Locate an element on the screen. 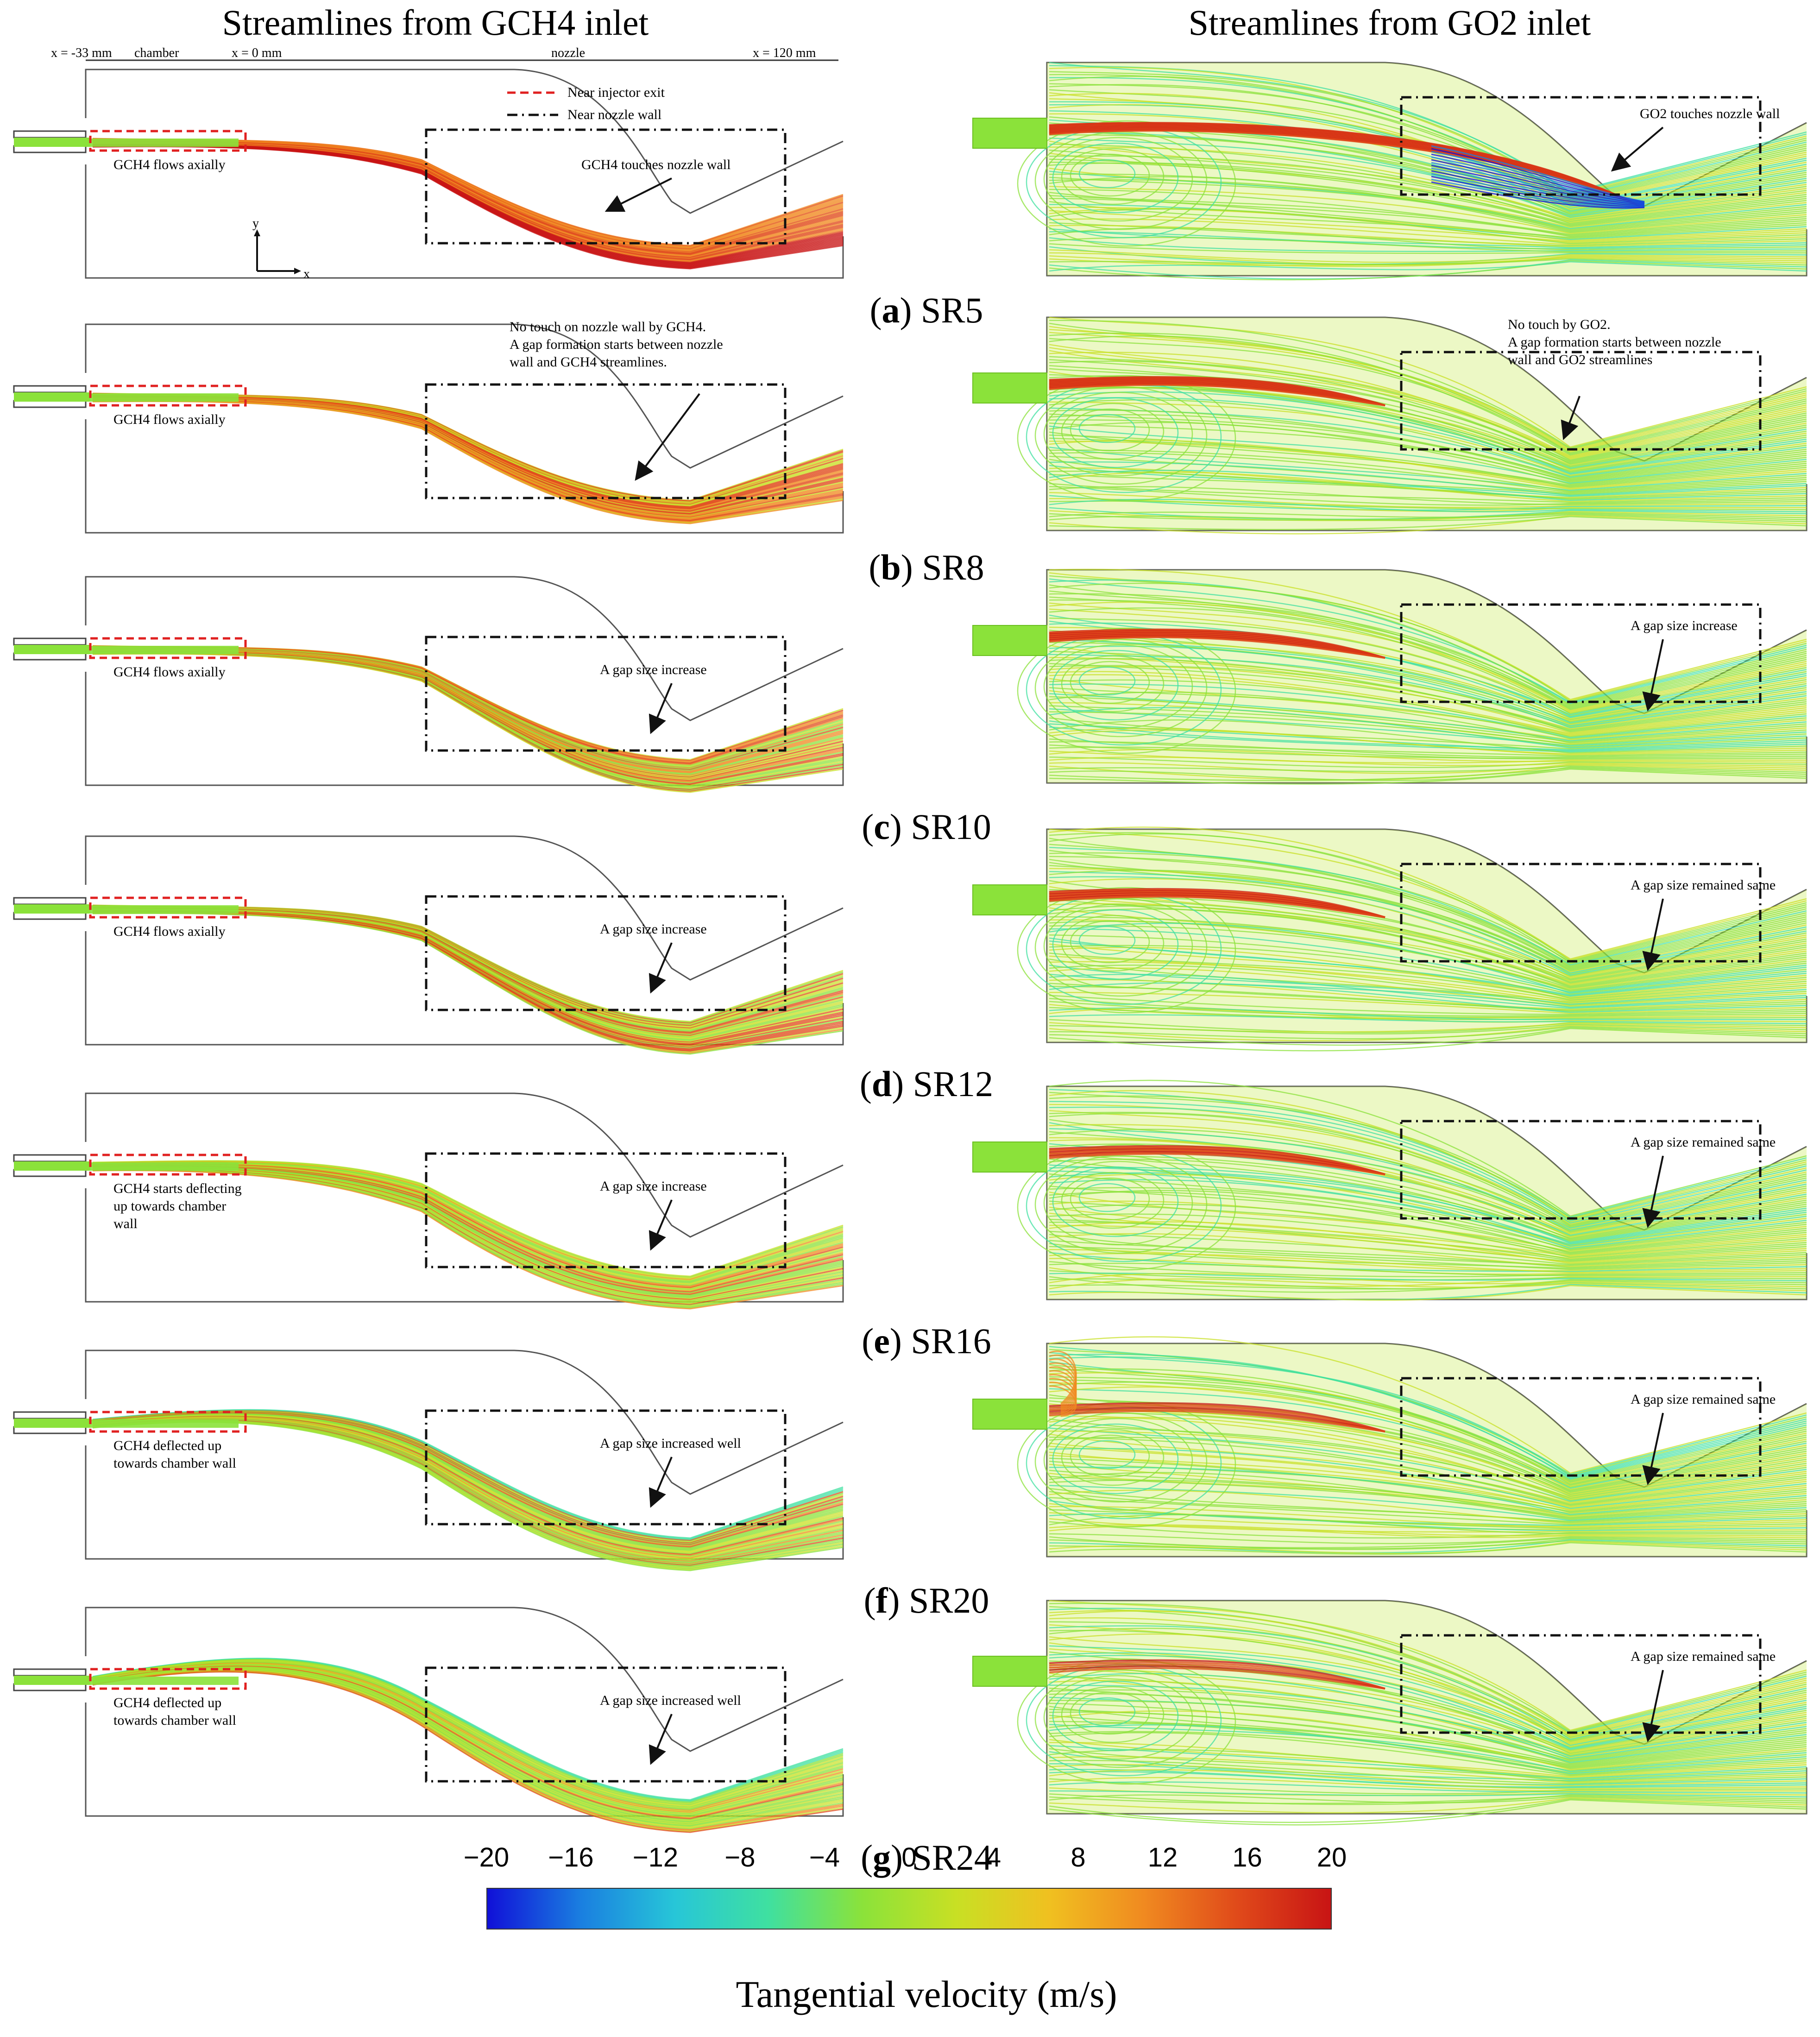 This screenshot has height=2037, width=1820. gap-note: A gap size increased well is located at coordinates (670, 1700).